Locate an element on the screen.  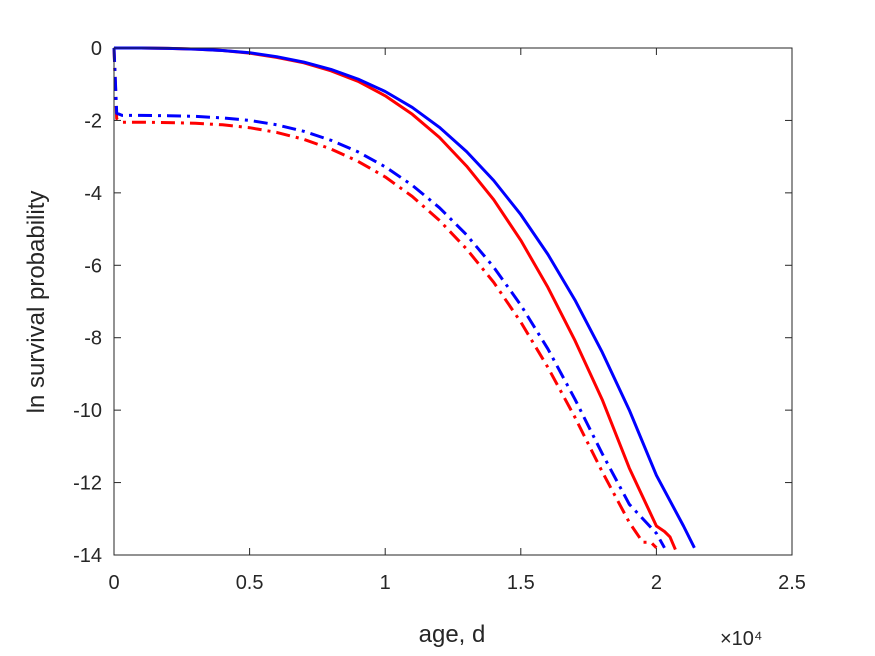
y-tick-label: -4 is located at coordinates (93, 194).